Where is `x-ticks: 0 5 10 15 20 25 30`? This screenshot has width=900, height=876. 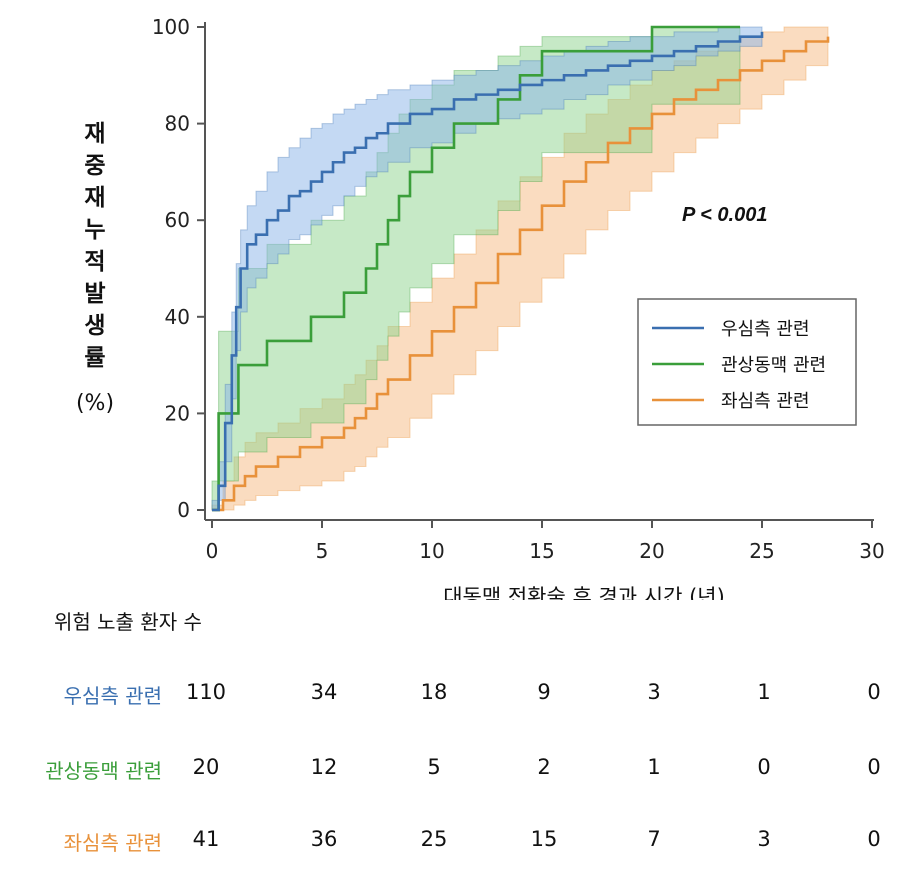
x-ticks: 0 5 10 15 20 25 30 is located at coordinates (545, 541).